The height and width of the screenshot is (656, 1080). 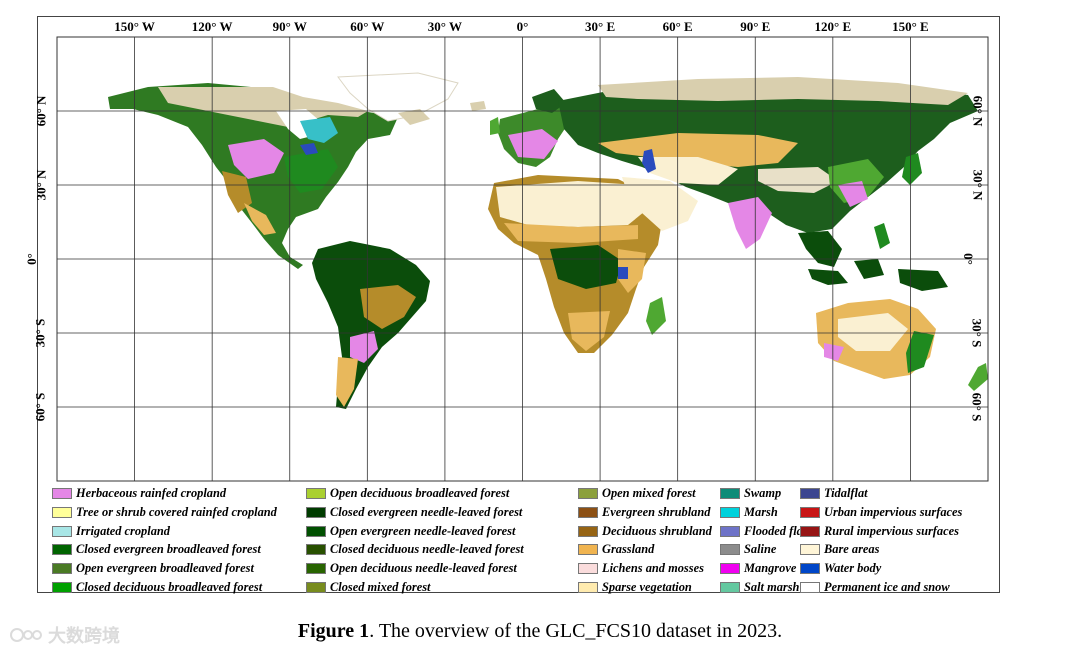 What do you see at coordinates (311, 171) in the screenshot?
I see `na-east-forest` at bounding box center [311, 171].